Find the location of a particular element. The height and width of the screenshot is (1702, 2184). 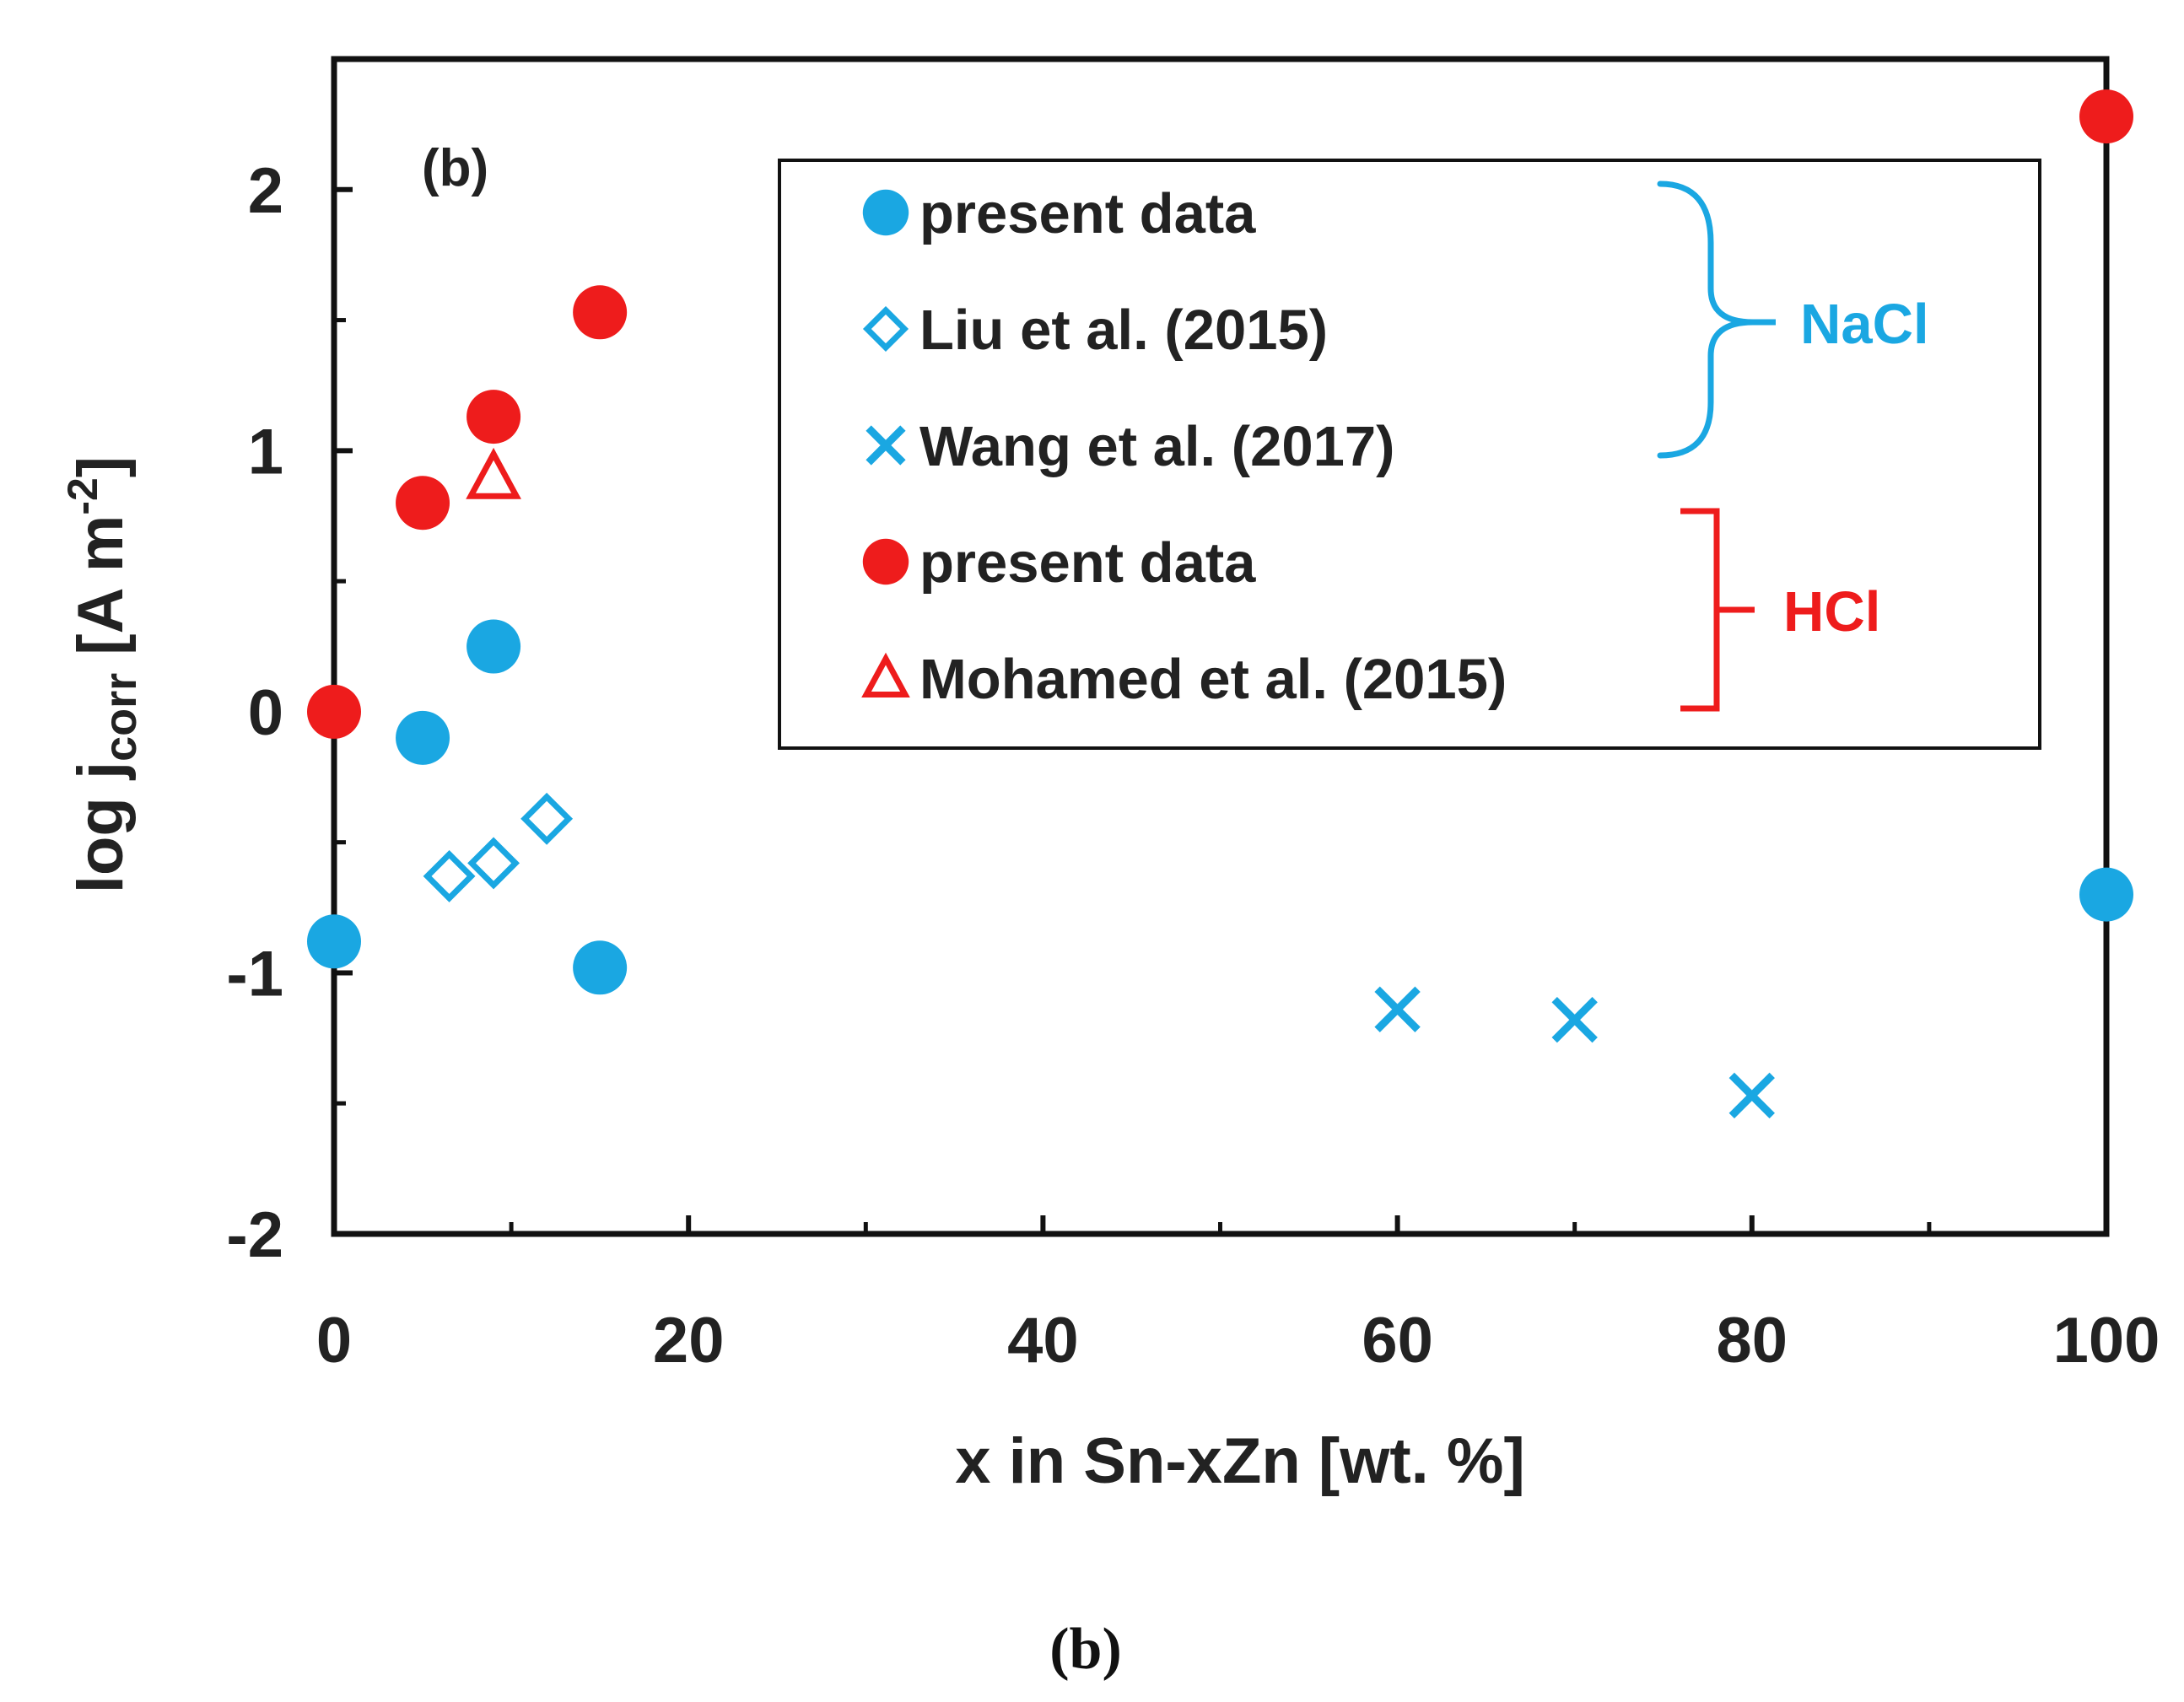

y-axis-title-close: ] is located at coordinates (101, 466).